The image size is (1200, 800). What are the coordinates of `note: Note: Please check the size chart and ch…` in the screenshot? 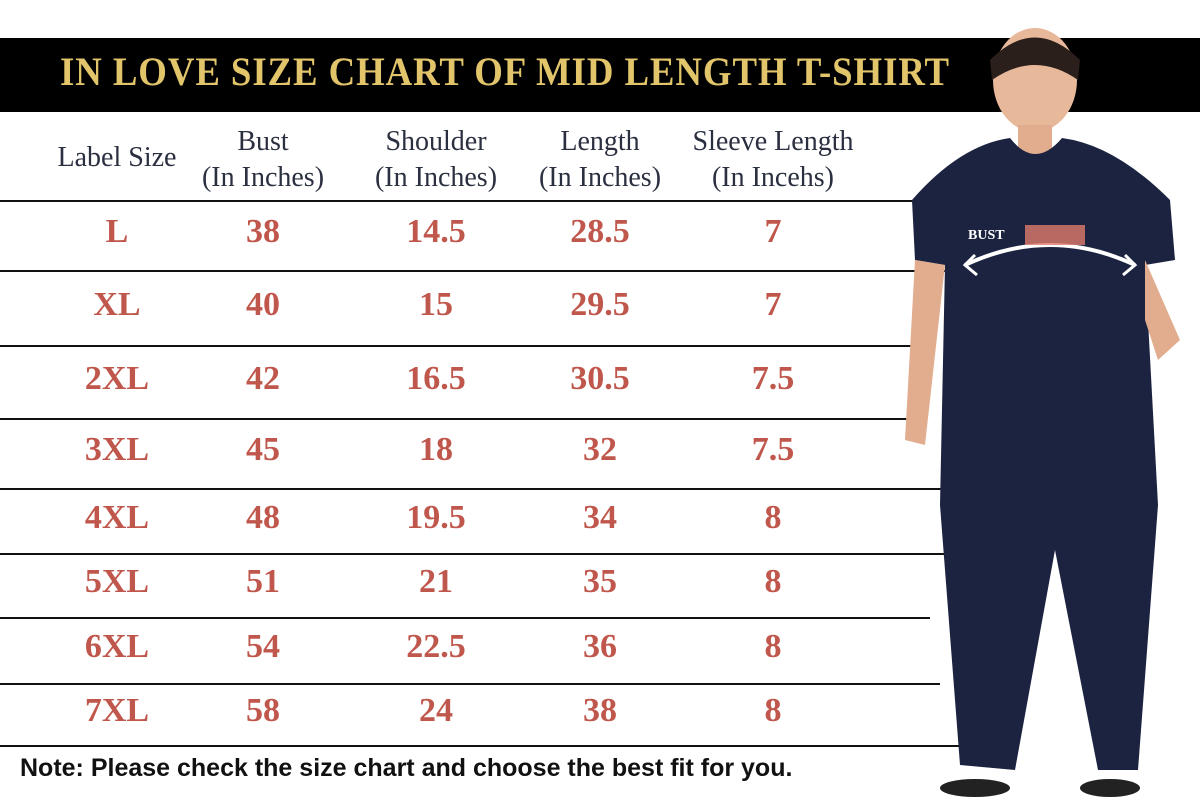 It's located at (406, 768).